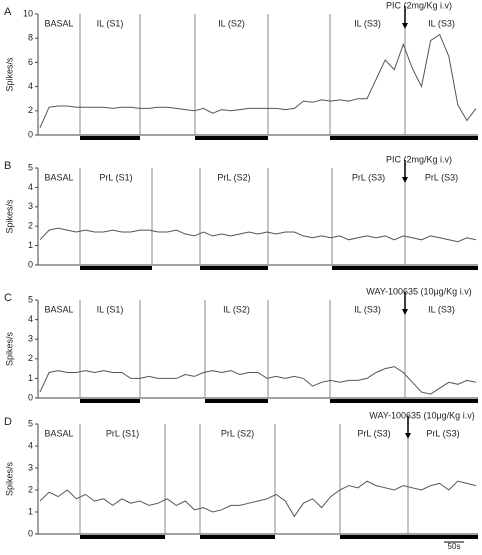 The image size is (482, 555). I want to click on y-tick-label: 8, so click(30, 38).